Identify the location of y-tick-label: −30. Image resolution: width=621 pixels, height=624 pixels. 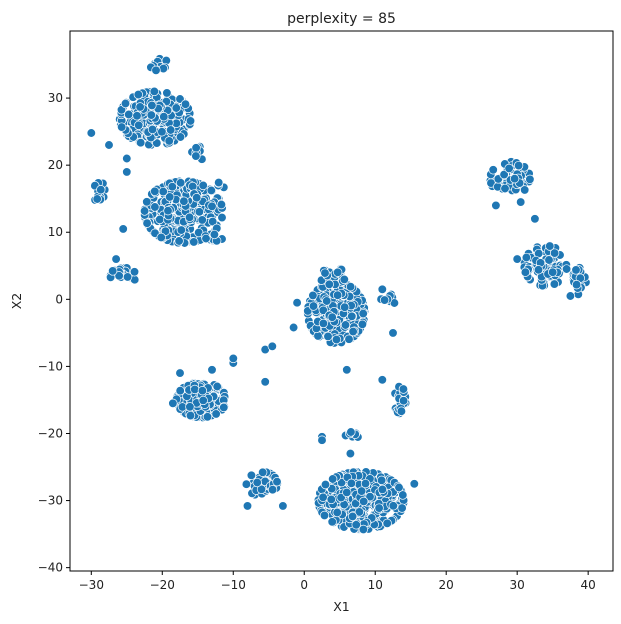
(50, 501).